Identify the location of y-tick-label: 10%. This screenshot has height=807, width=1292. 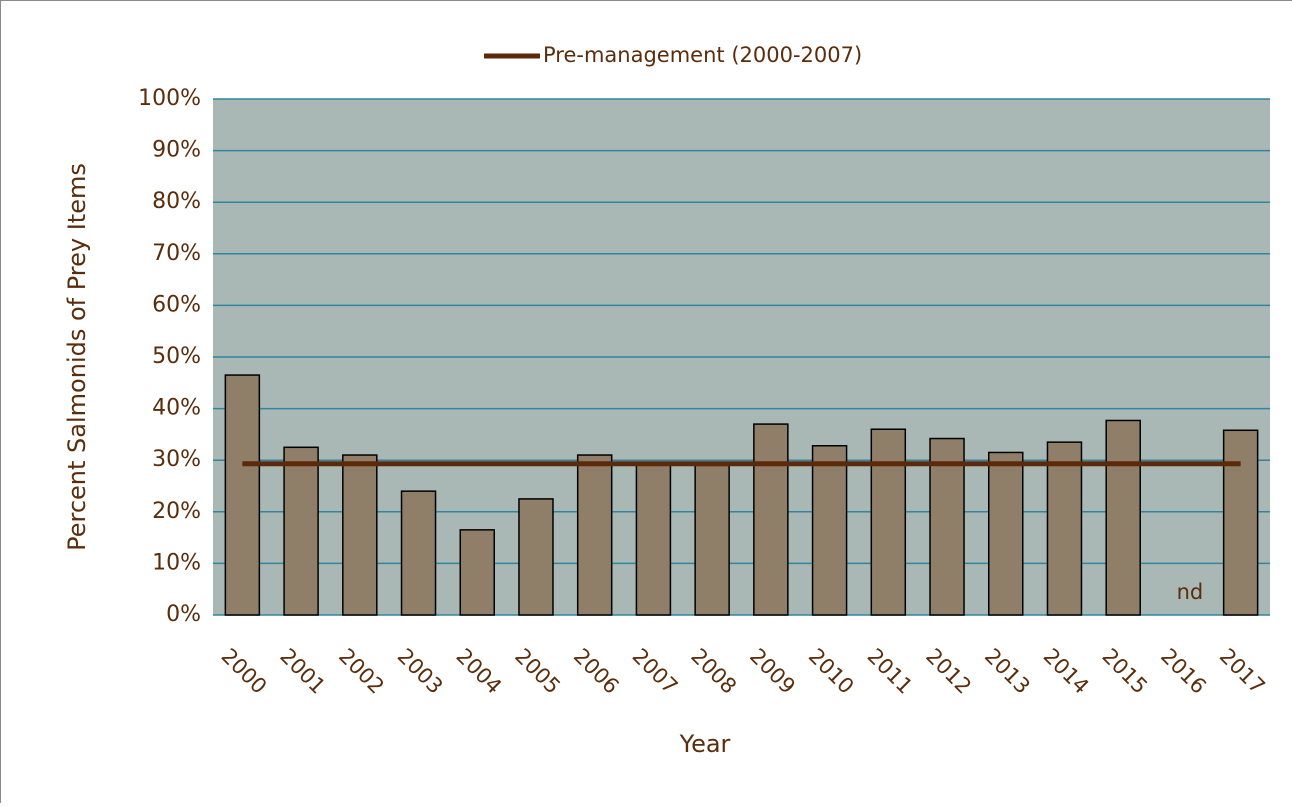
(176, 562).